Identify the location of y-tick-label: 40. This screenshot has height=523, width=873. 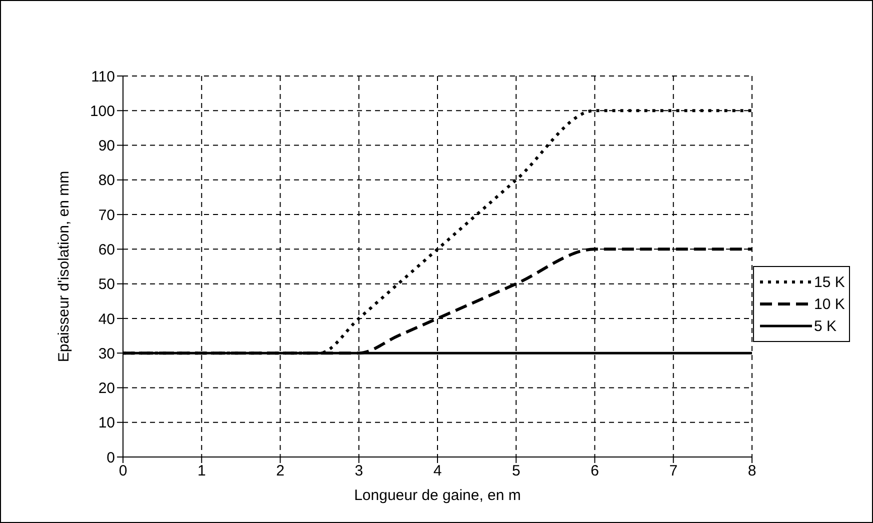
(106, 319).